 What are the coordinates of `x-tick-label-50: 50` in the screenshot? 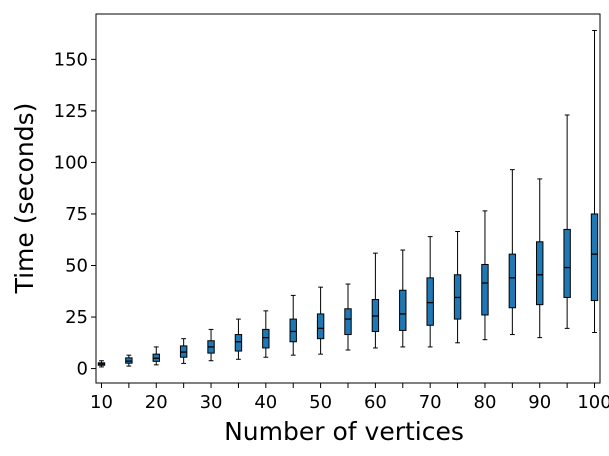 It's located at (320, 402).